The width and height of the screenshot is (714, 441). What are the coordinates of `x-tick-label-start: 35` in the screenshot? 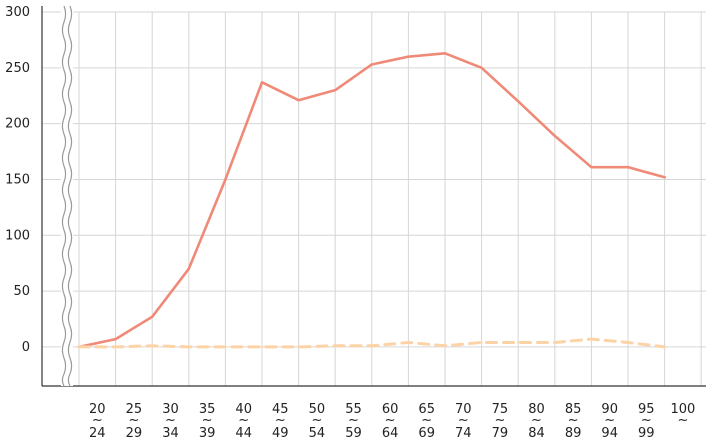 It's located at (207, 409).